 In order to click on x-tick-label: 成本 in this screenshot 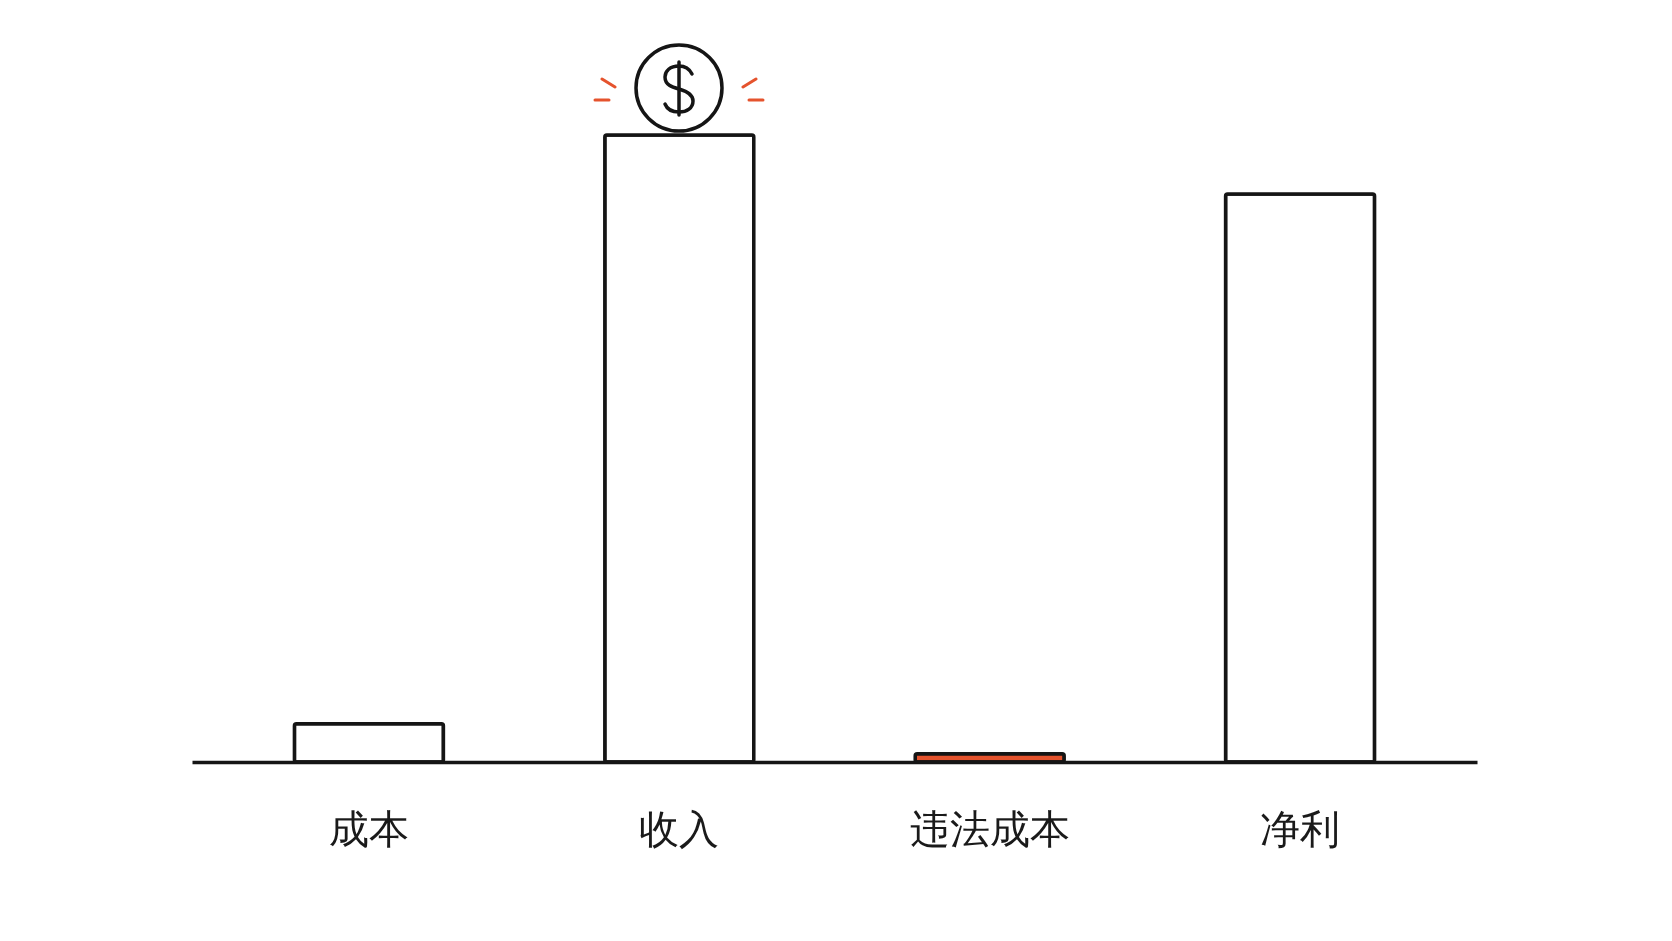, I will do `click(368, 828)`.